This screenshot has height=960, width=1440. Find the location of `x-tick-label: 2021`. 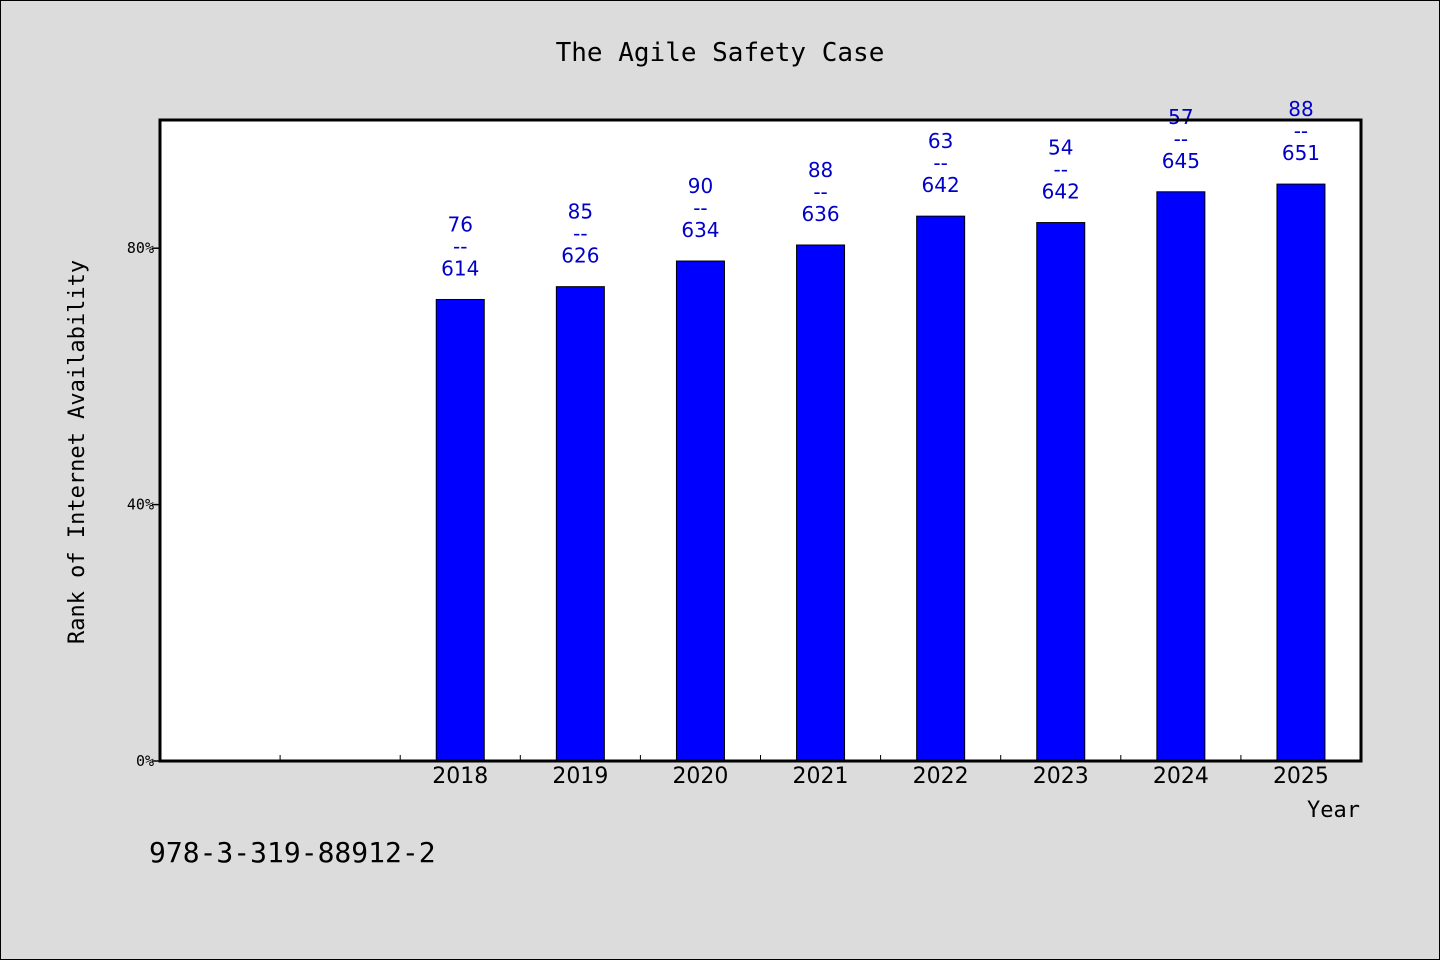

x-tick-label: 2021 is located at coordinates (821, 776).